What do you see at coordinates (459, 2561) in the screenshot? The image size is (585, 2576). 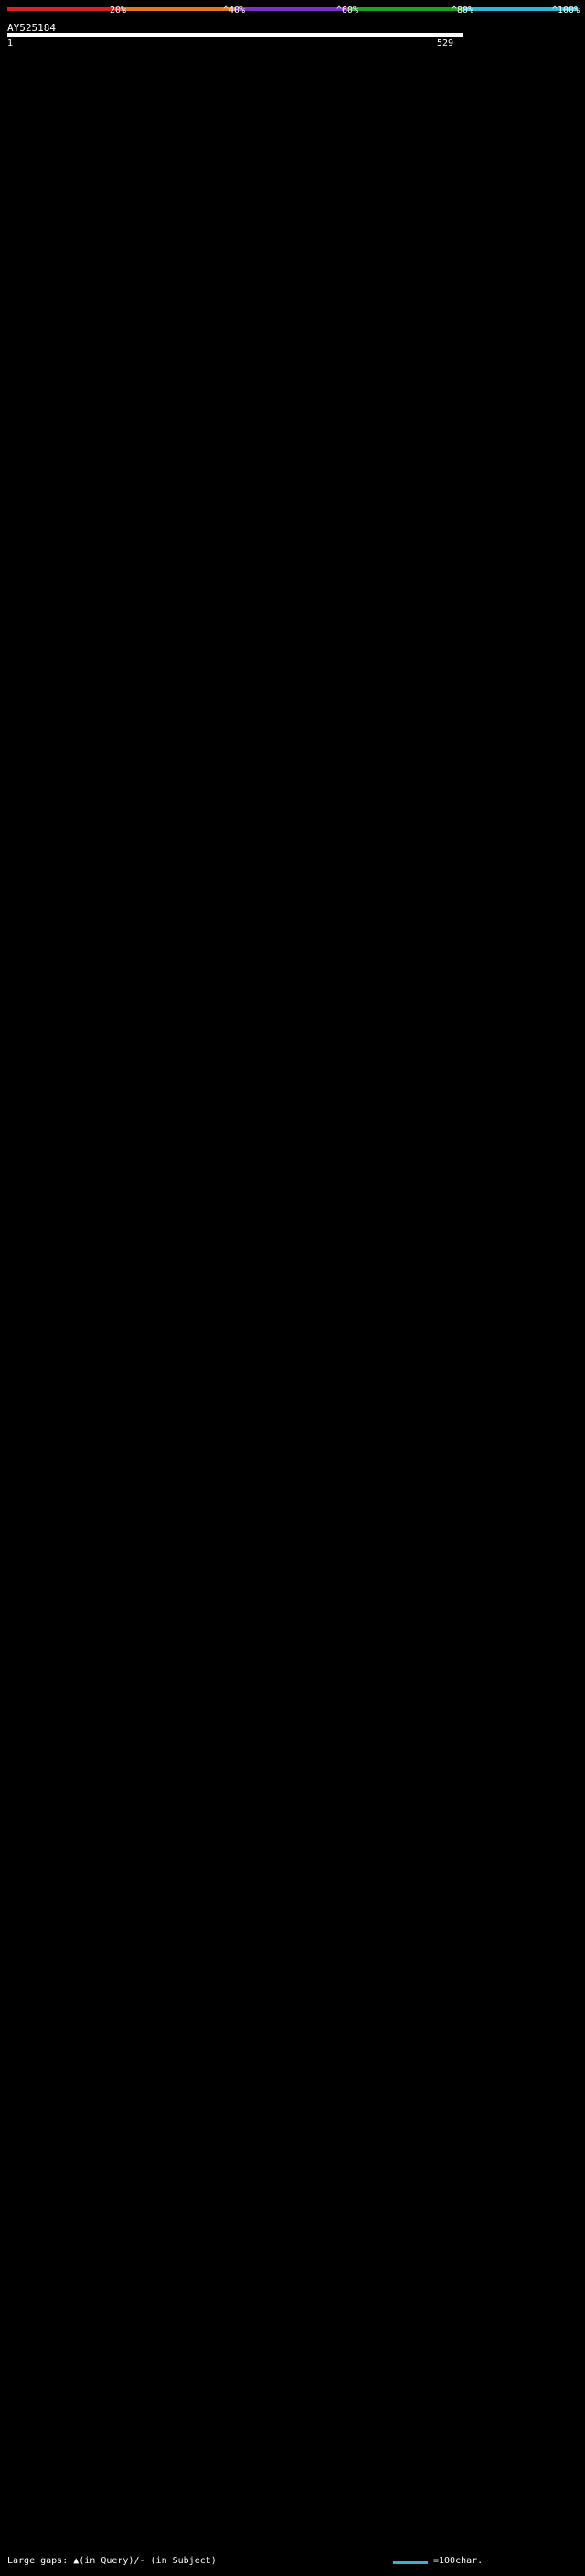 I see `legend-bar-text: =100char.` at bounding box center [459, 2561].